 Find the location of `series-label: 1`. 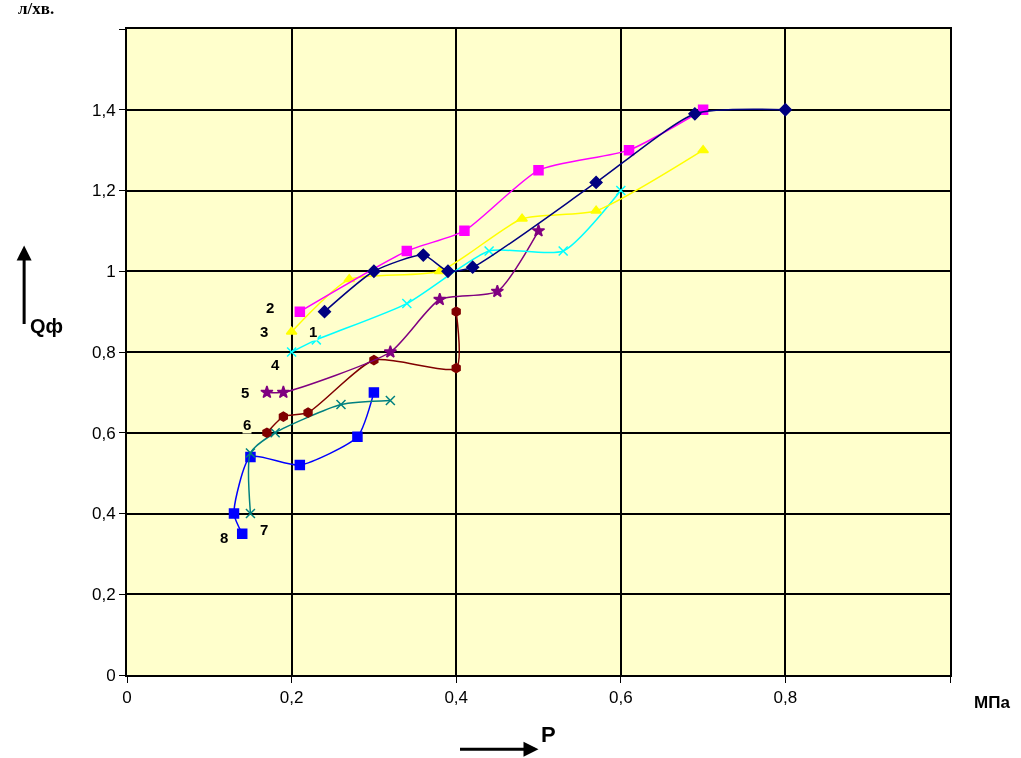

series-label: 1 is located at coordinates (313, 331).